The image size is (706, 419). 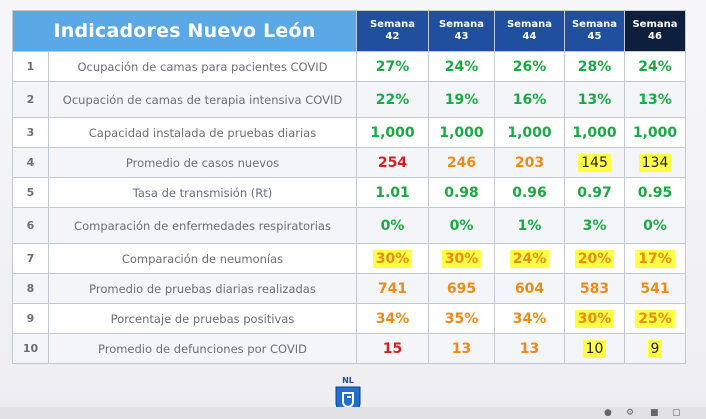 I want to click on indicator-value: 254, so click(x=392, y=162).